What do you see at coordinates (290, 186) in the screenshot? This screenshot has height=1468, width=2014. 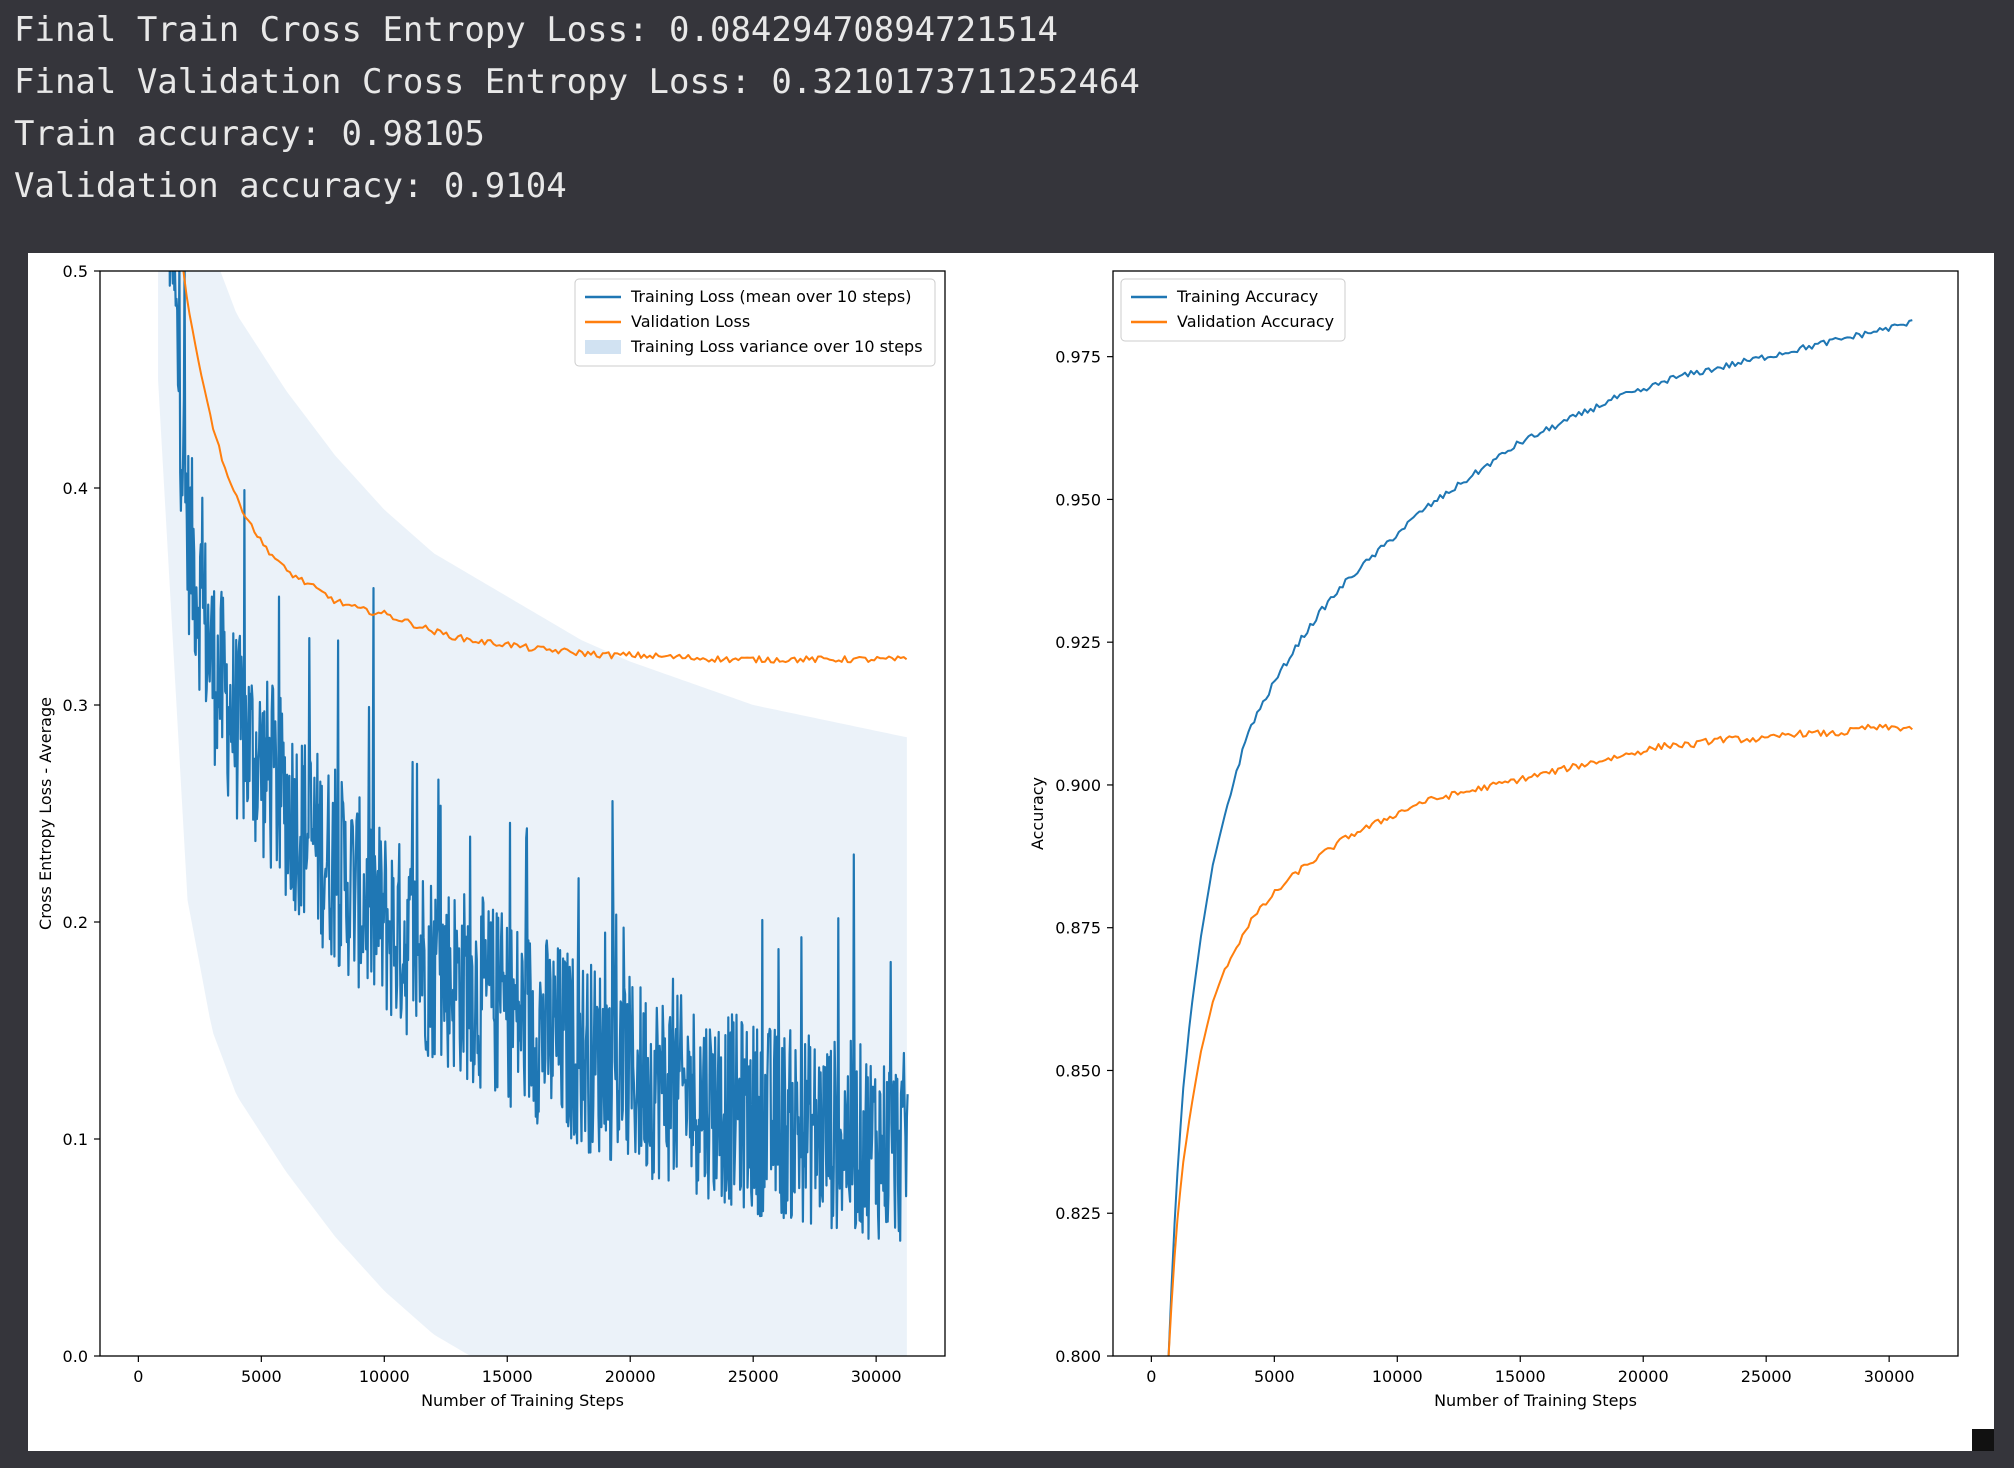 I see `validation-accuracy-line: Validation accuracy: 0.9104` at bounding box center [290, 186].